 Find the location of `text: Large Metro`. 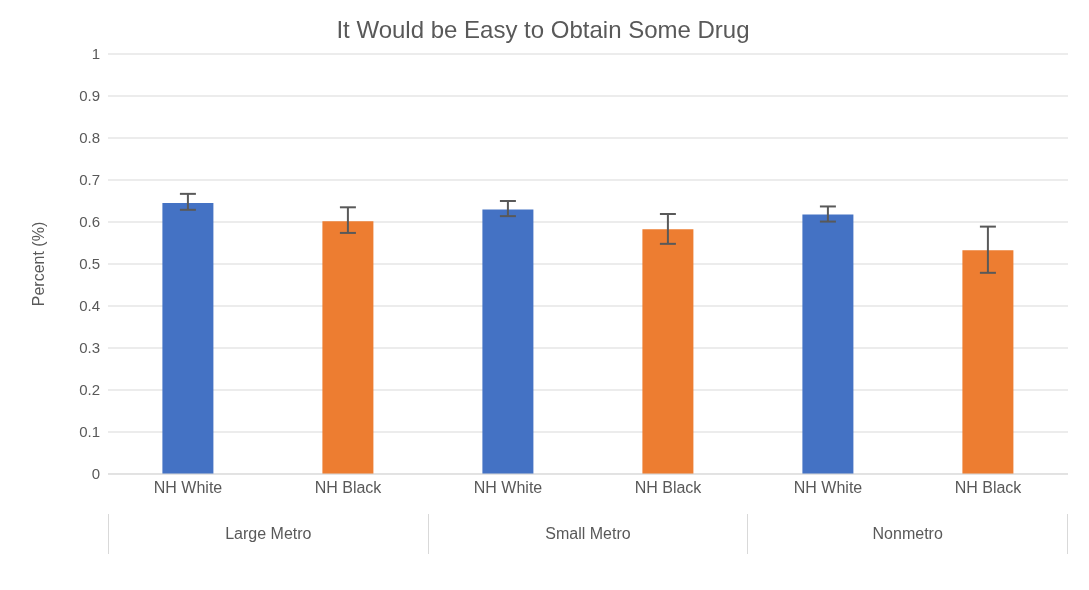

text: Large Metro is located at coordinates (268, 534).